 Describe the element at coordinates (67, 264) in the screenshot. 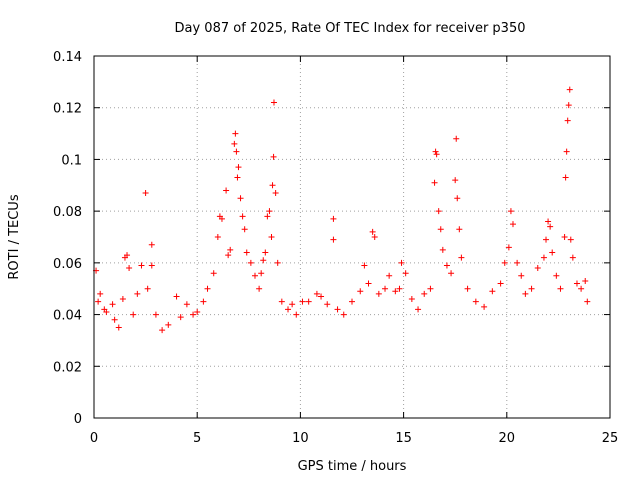

I see `y-tick-label: 0.06` at that location.